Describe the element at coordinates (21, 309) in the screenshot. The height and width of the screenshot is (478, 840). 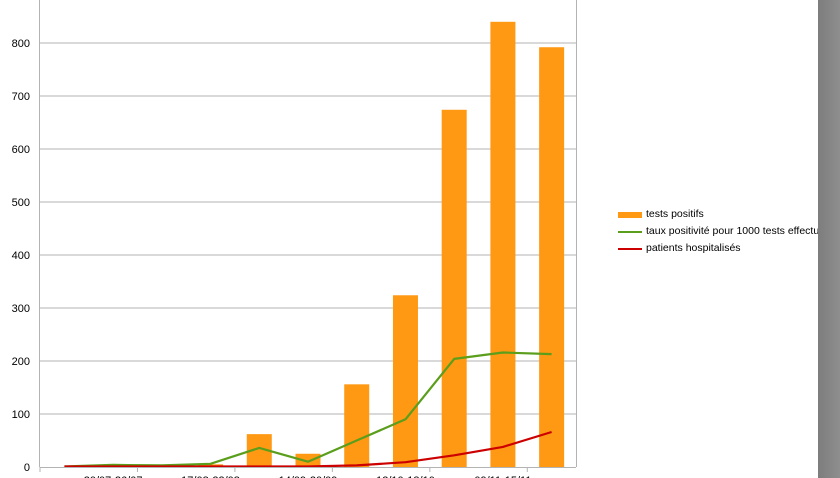
I see `y-tick-label: 300` at that location.